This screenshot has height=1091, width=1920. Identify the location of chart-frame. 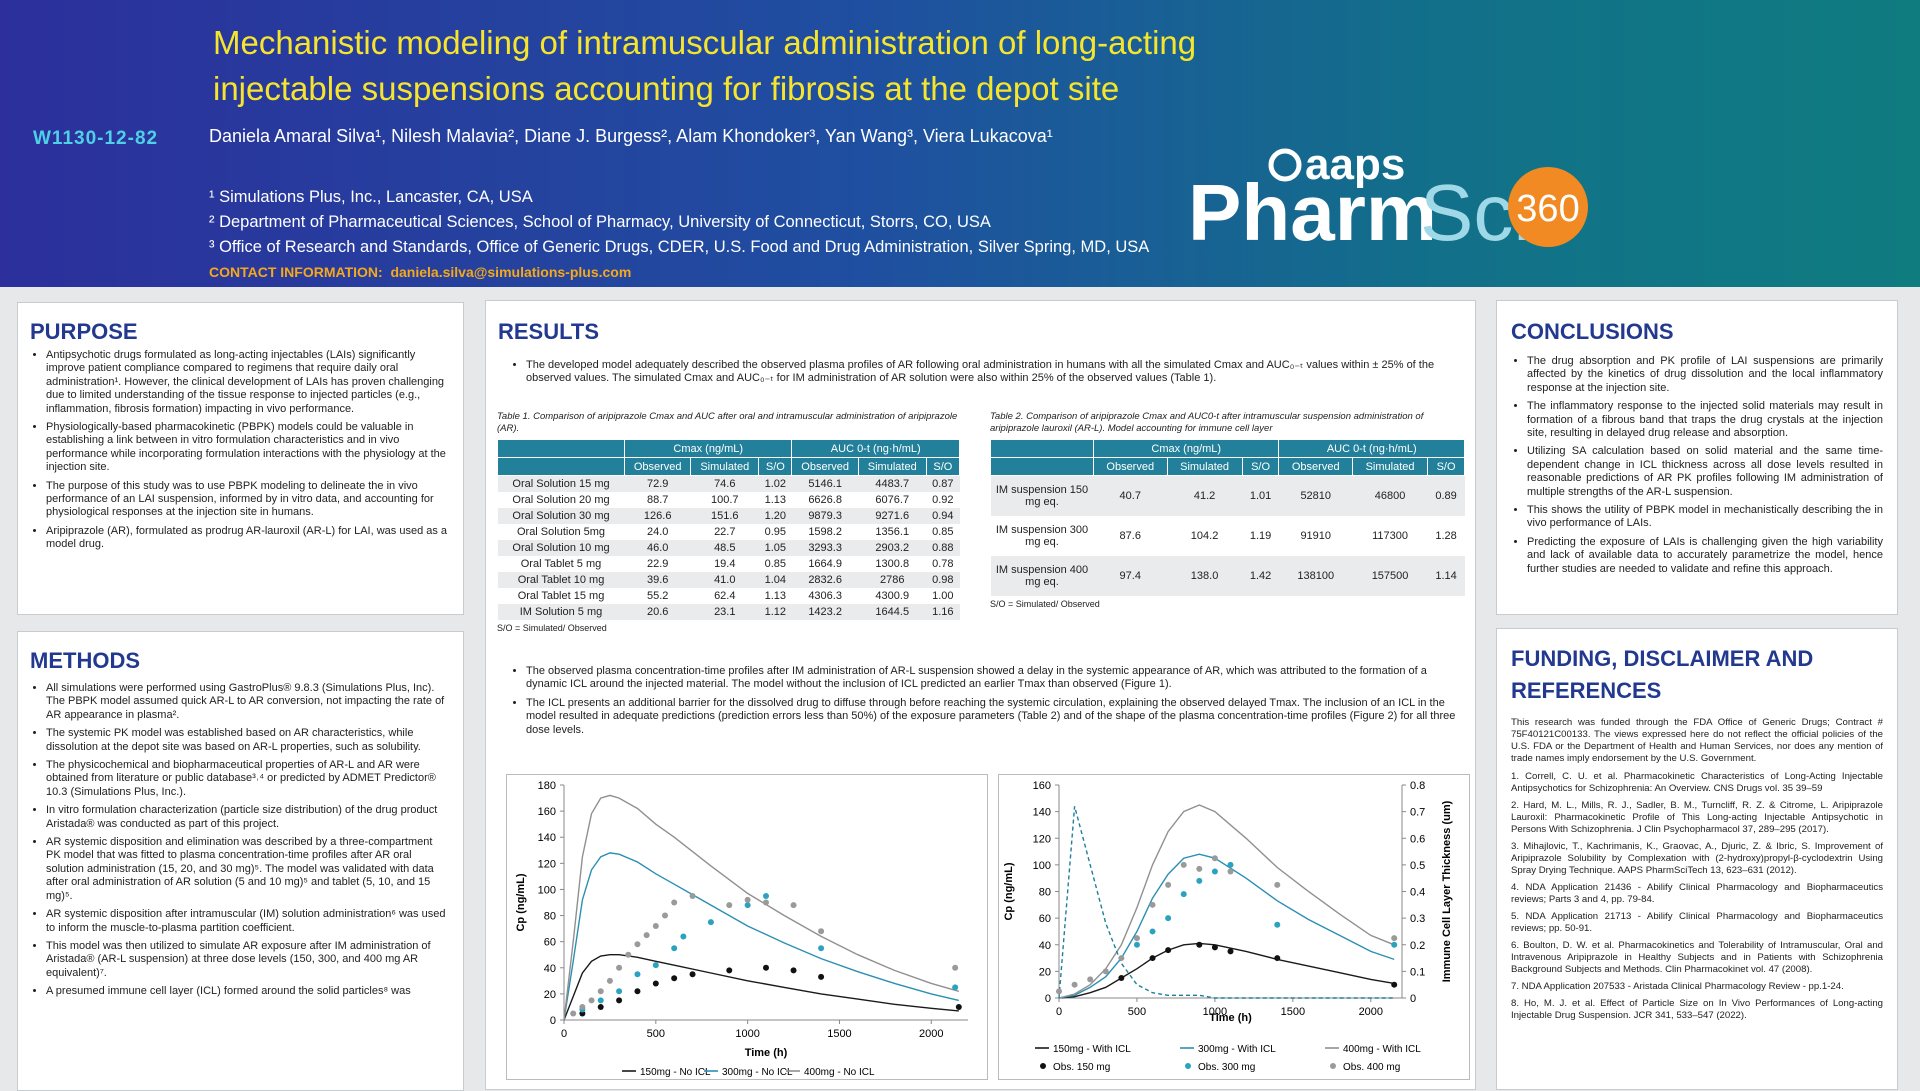
(1234, 927).